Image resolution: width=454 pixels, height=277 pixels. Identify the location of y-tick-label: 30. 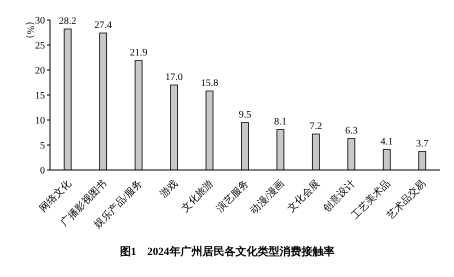
(40, 21).